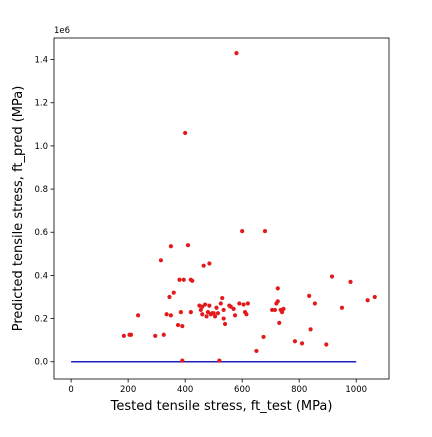 This screenshot has width=432, height=437. I want to click on y-tick-label: 1.2, so click(41, 104).